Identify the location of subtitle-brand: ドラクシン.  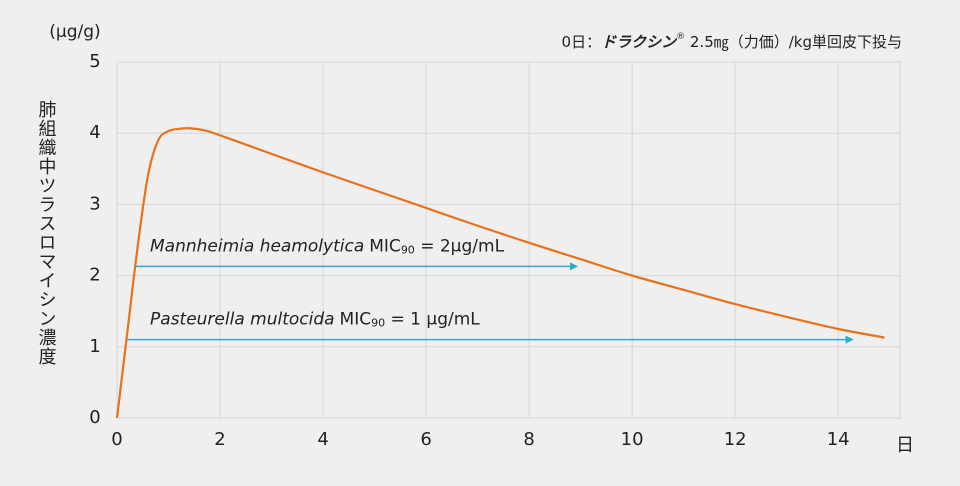
(639, 42).